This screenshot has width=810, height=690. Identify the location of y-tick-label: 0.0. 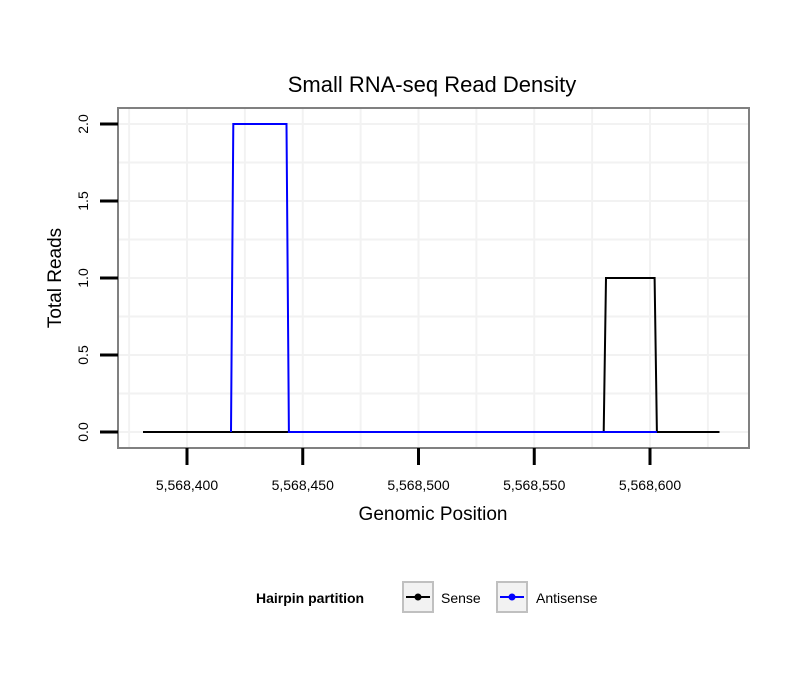
(83, 432).